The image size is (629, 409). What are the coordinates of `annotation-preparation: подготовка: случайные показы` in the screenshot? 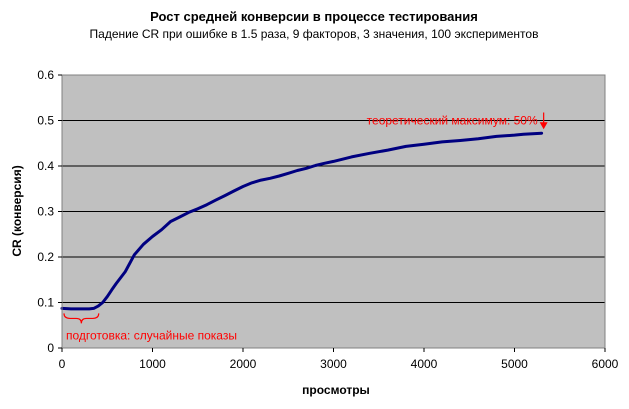 It's located at (151, 335).